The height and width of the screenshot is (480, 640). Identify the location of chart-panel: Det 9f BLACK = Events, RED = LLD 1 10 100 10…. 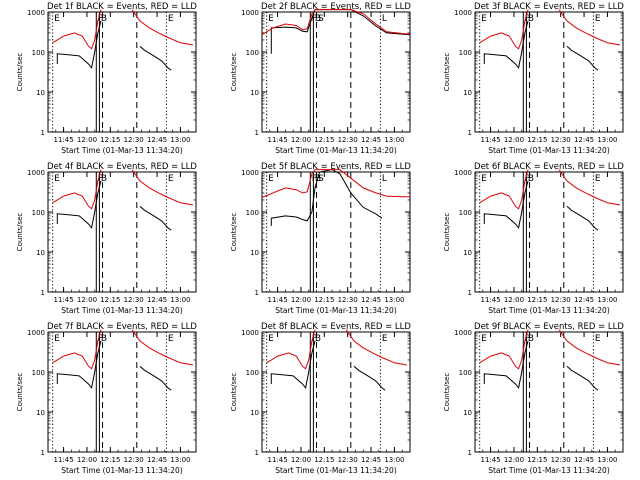
(533, 398).